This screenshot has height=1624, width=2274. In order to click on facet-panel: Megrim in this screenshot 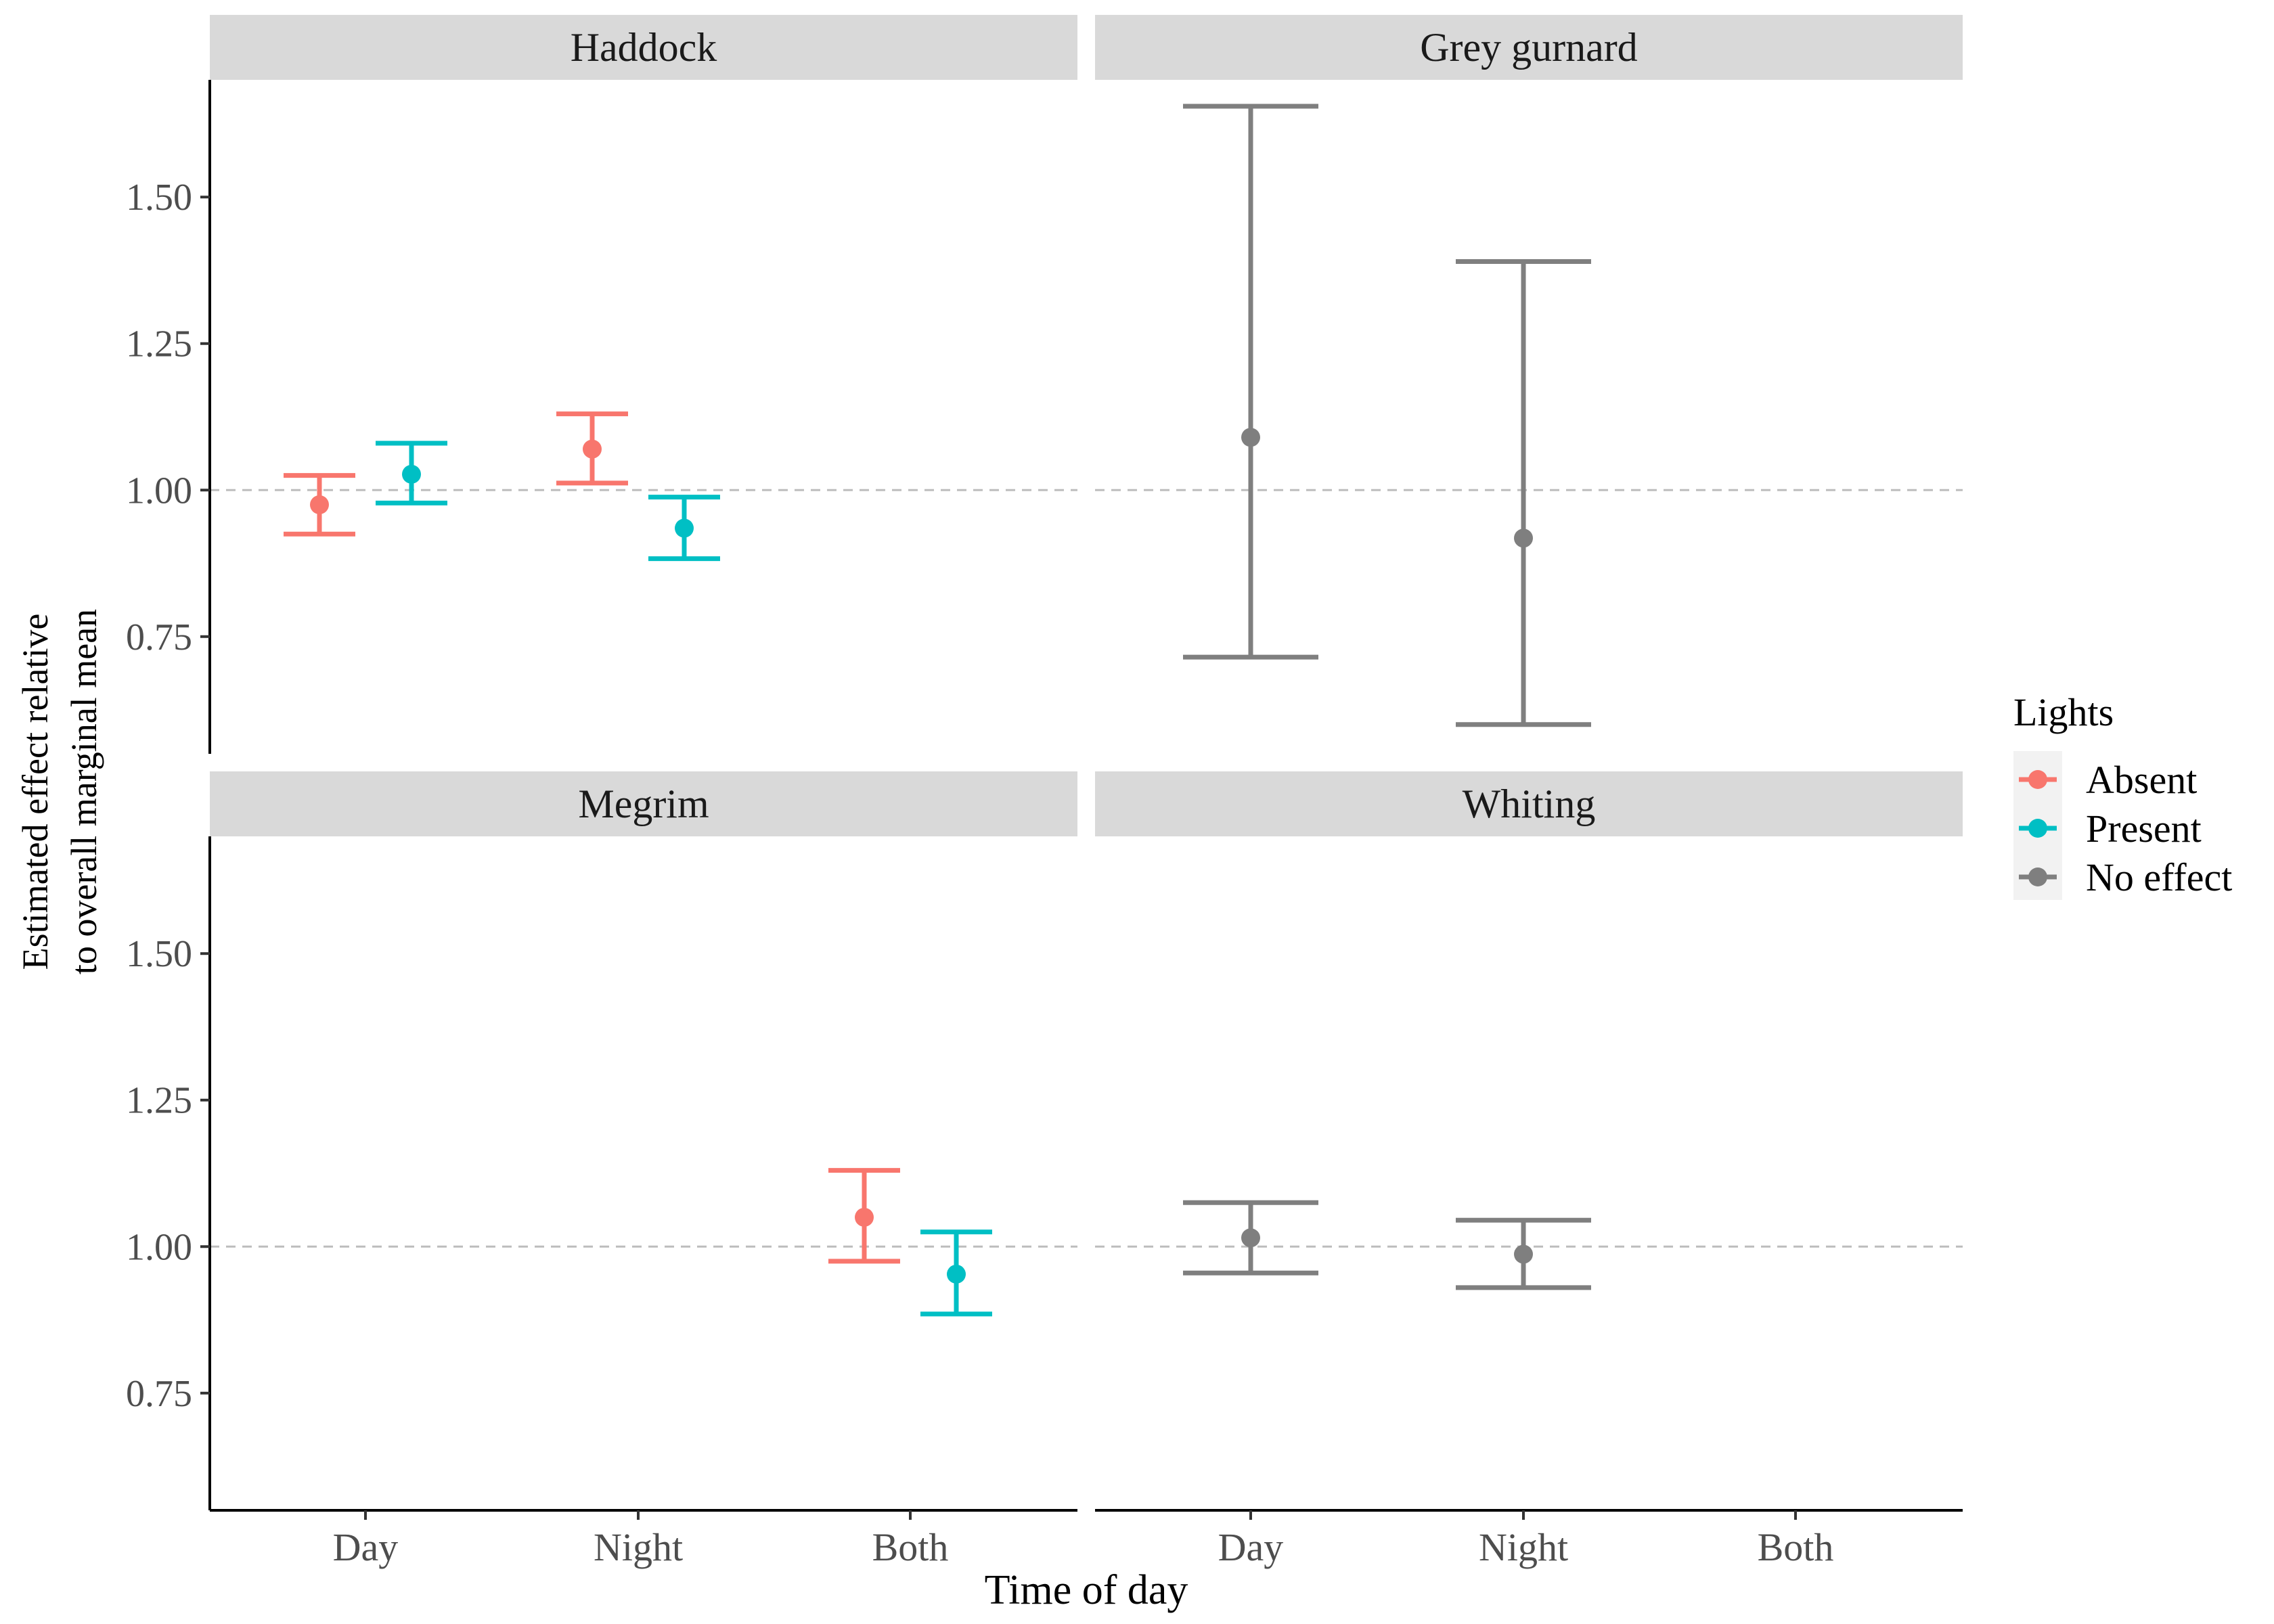, I will do `click(643, 1044)`.